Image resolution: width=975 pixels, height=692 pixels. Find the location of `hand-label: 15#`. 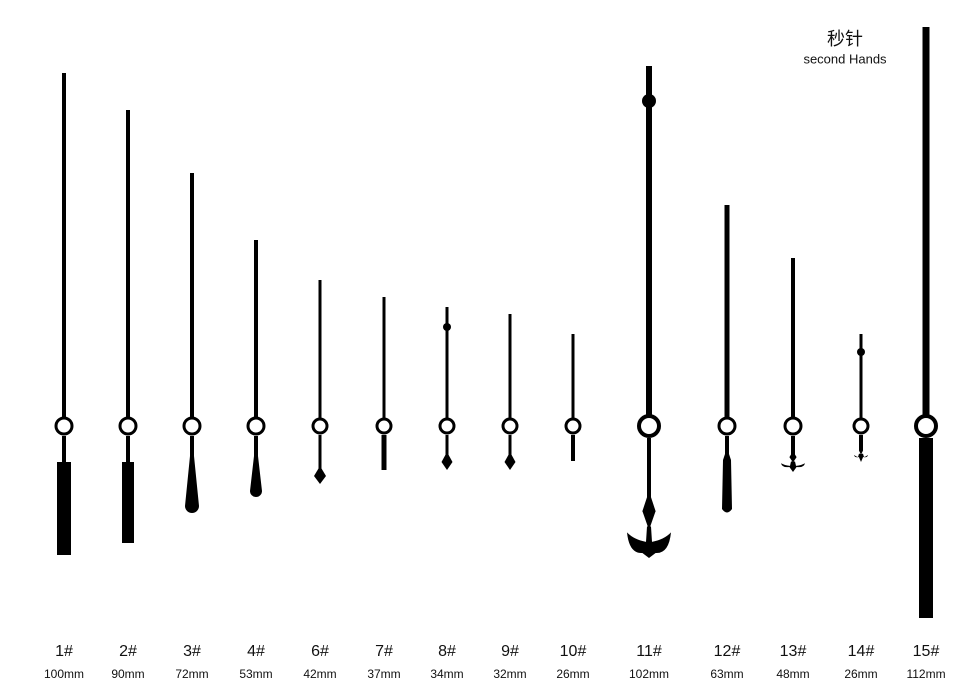

hand-label: 15# is located at coordinates (926, 651).